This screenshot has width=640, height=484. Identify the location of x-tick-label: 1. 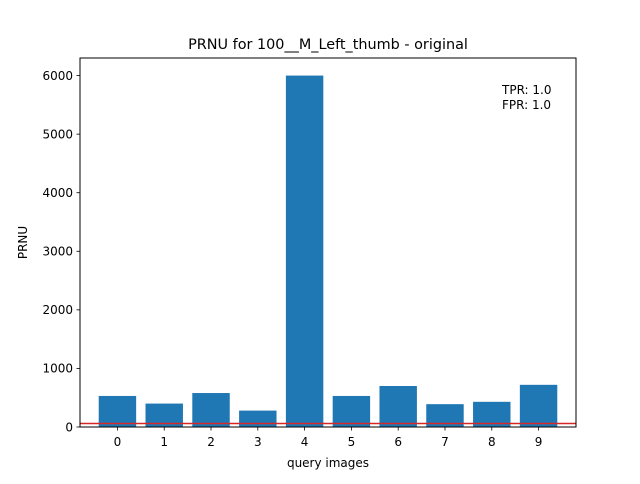
(164, 442).